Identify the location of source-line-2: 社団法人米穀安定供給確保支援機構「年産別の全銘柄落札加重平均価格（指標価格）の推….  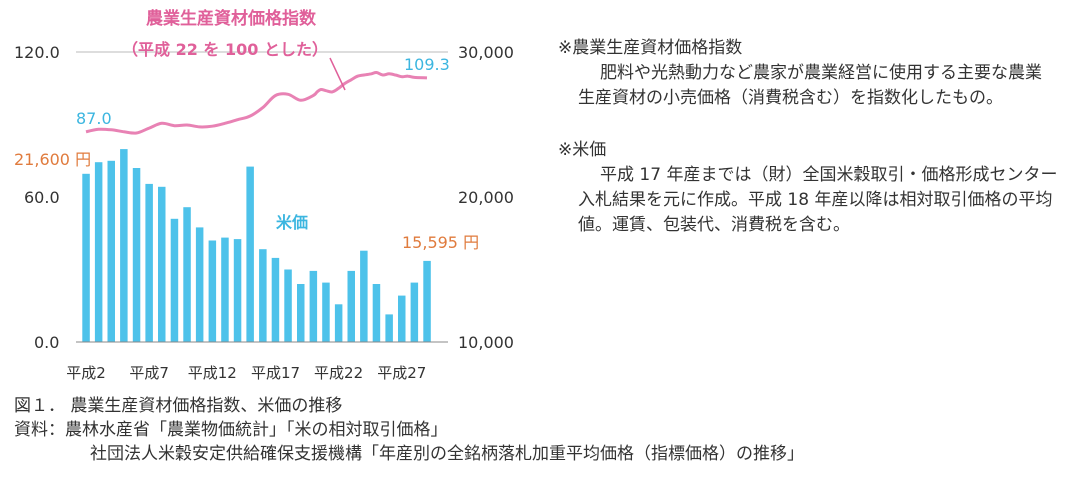
(447, 454).